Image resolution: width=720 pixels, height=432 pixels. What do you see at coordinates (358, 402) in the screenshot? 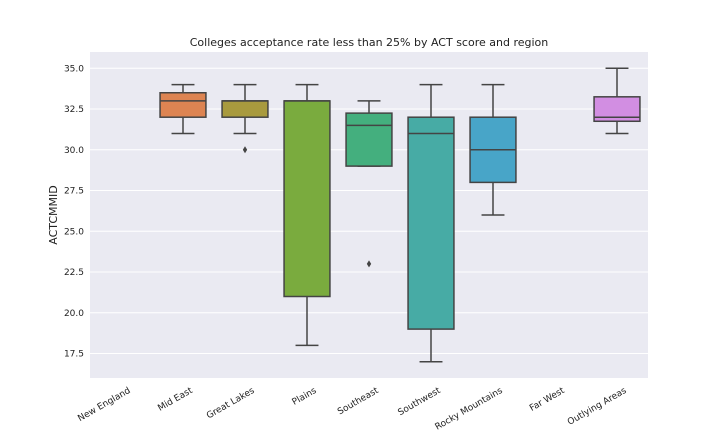
I see `x-tick-label: Southeast` at bounding box center [358, 402].